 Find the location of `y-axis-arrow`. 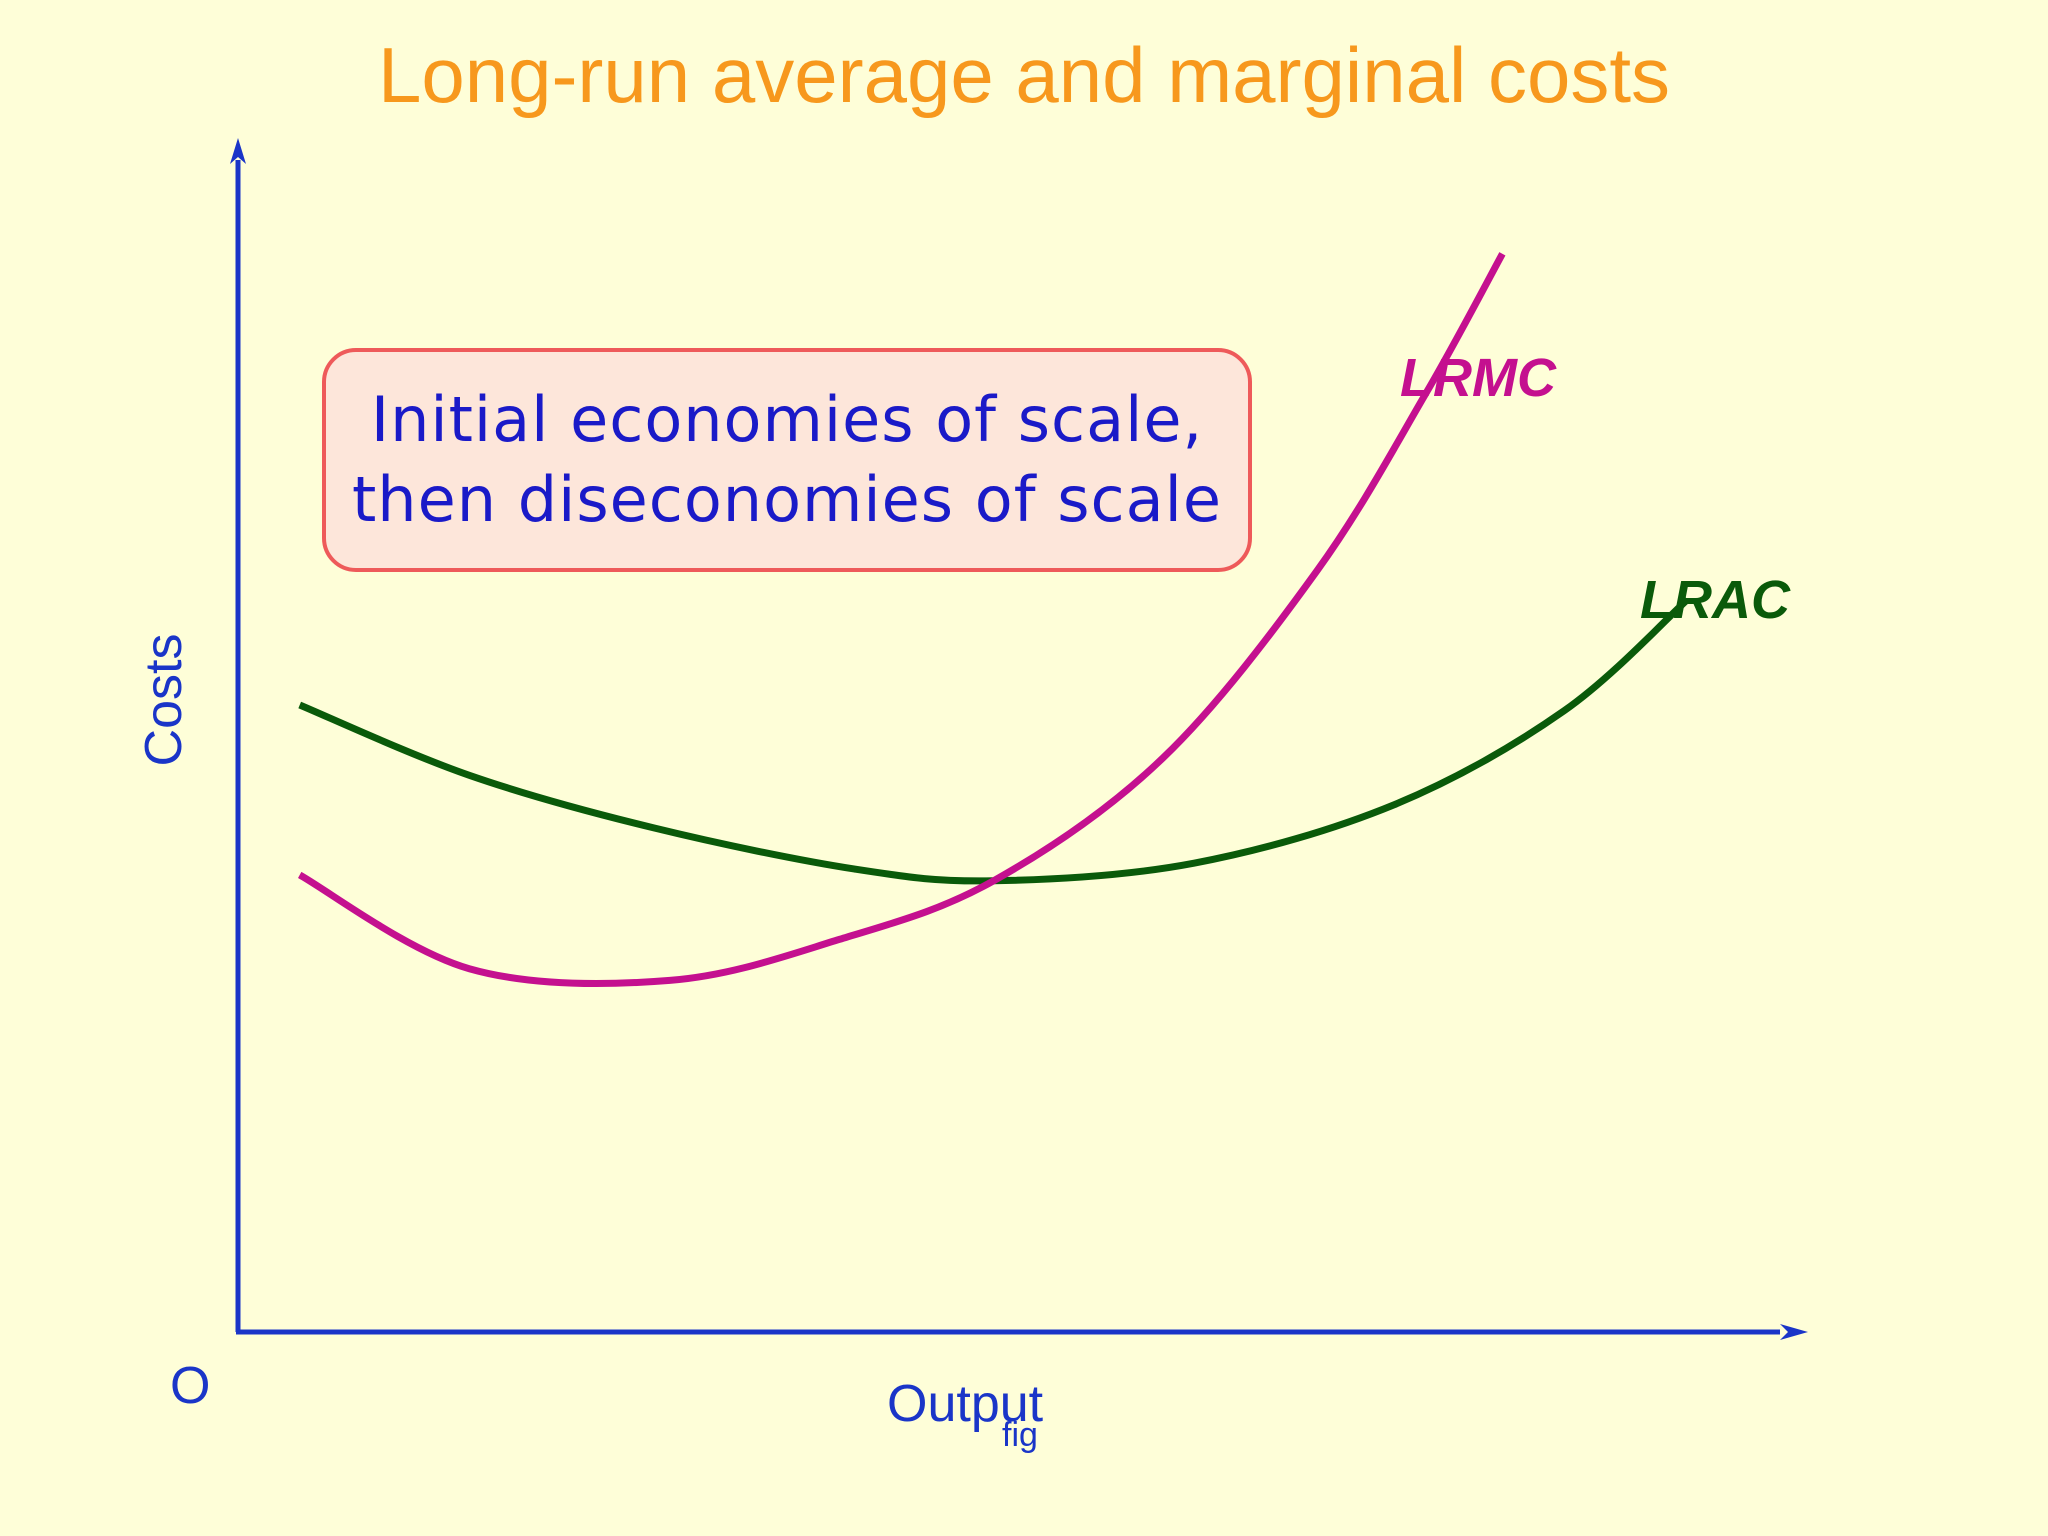

y-axis-arrow is located at coordinates (238, 151).